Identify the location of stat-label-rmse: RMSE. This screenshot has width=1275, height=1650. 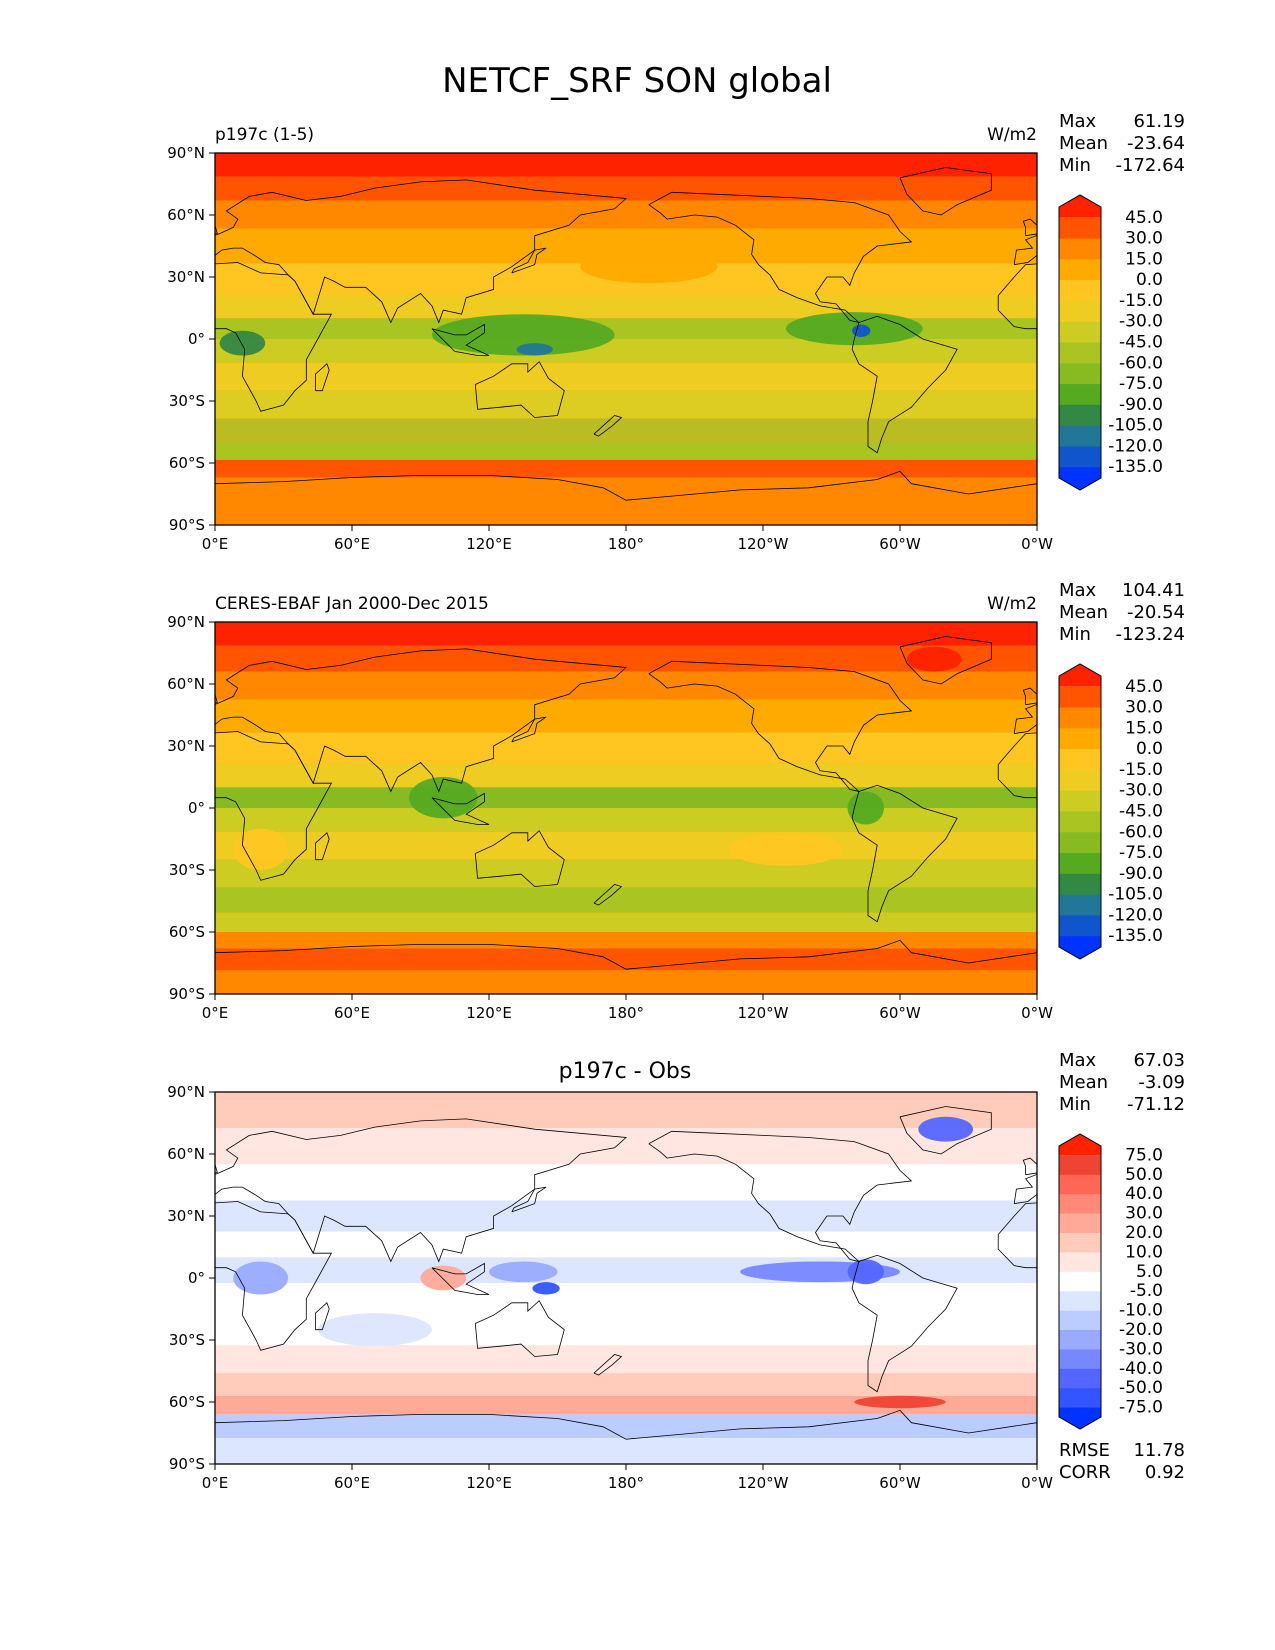
(1084, 1450).